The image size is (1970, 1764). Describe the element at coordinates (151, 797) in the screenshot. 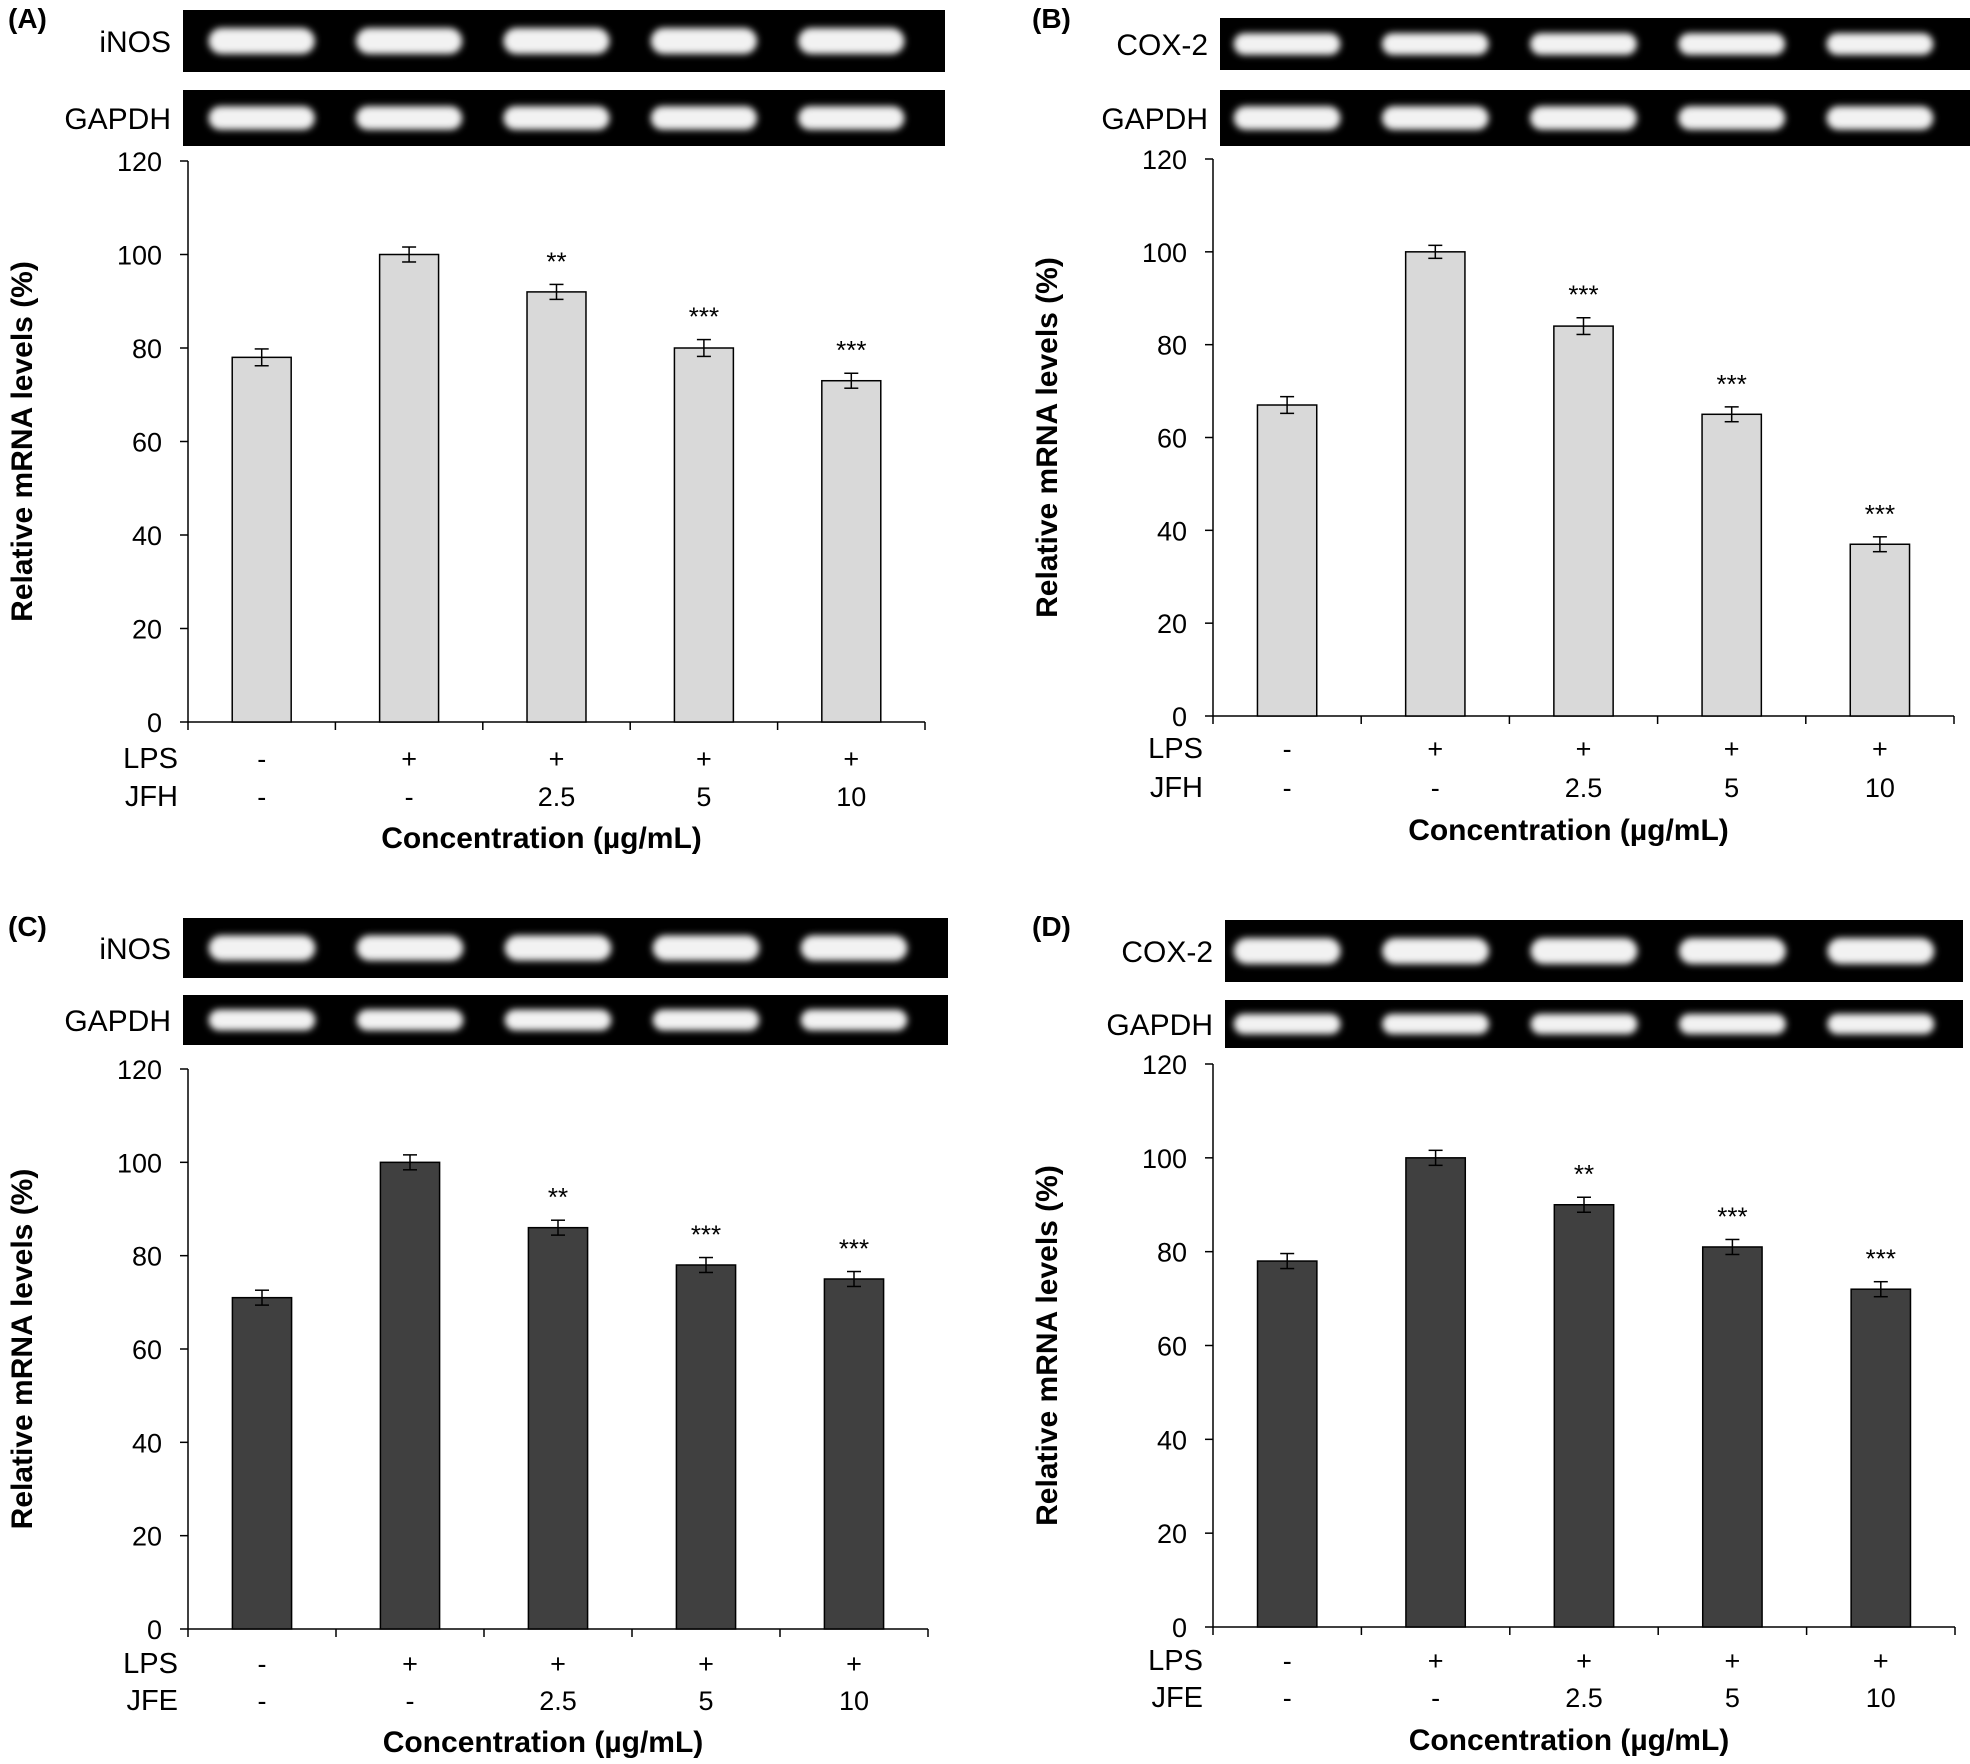

I see `treatment-row-label: JFH` at that location.